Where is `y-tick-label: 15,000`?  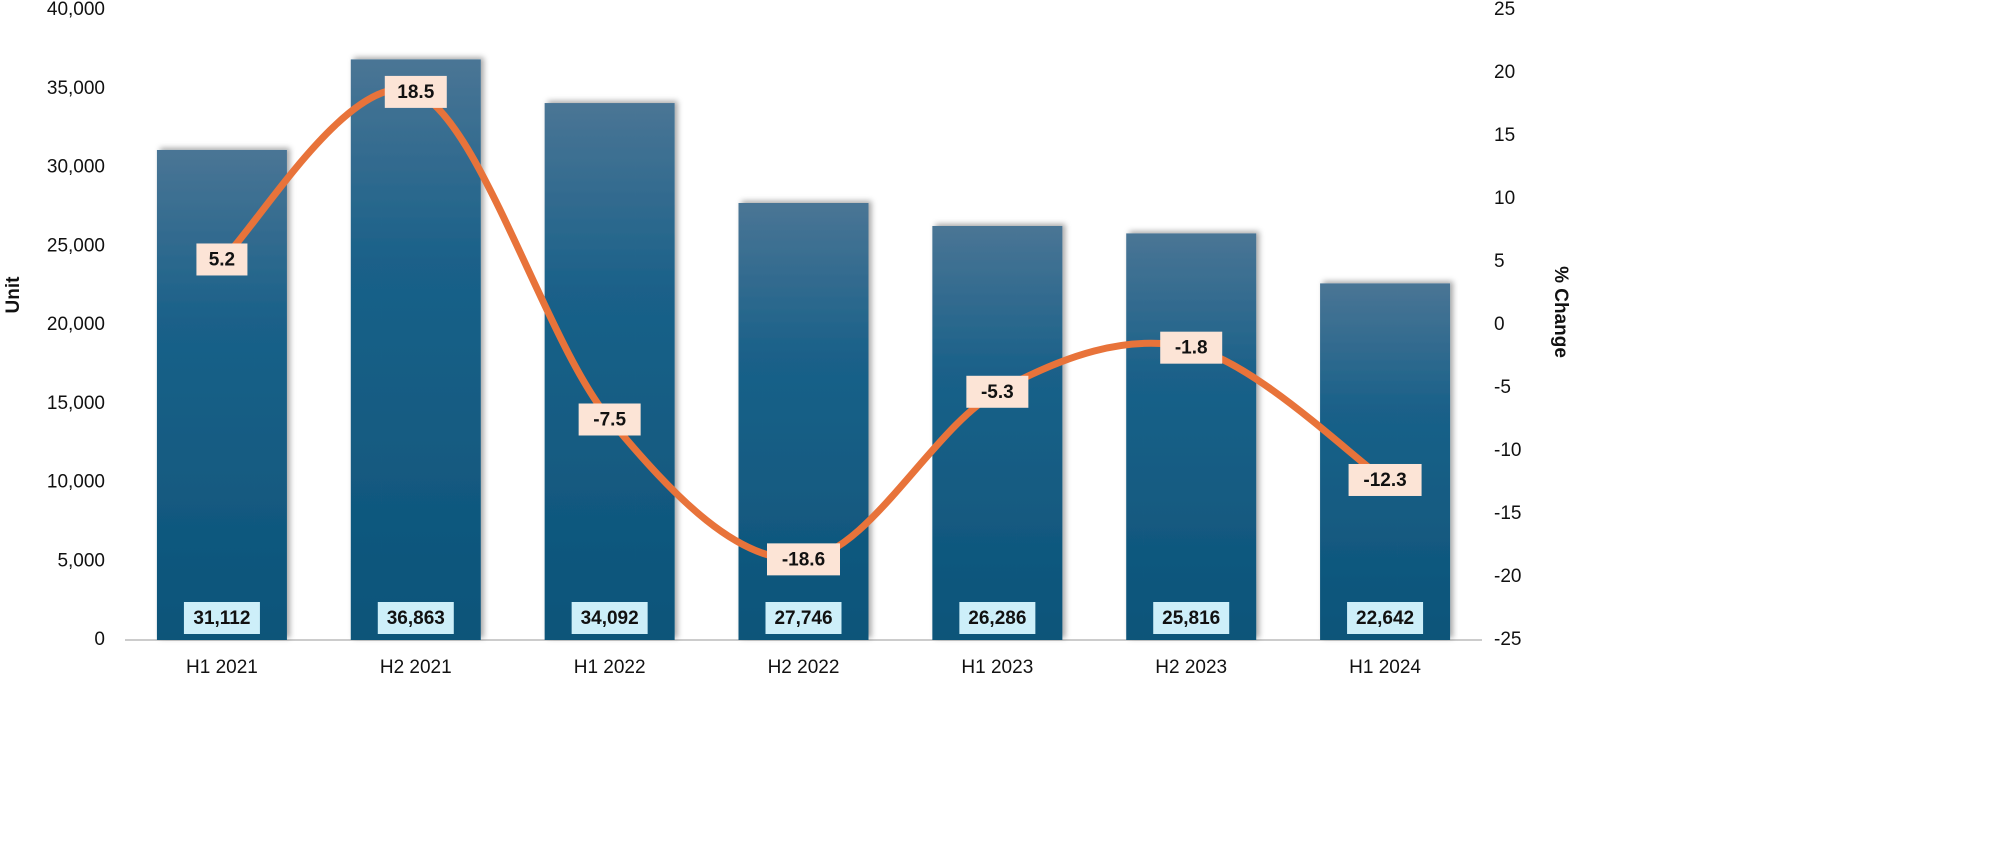 y-tick-label: 15,000 is located at coordinates (76, 403).